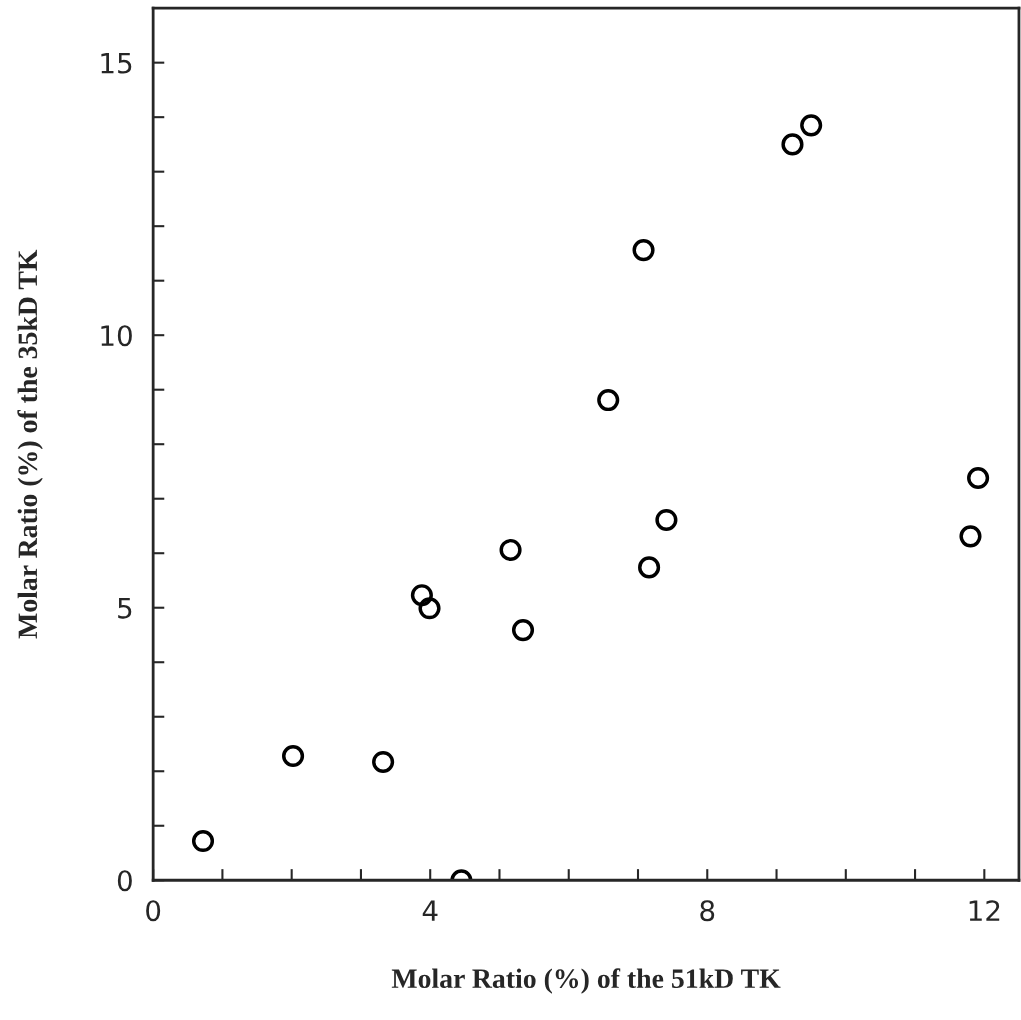  I want to click on x-tick-label: 12, so click(984, 910).